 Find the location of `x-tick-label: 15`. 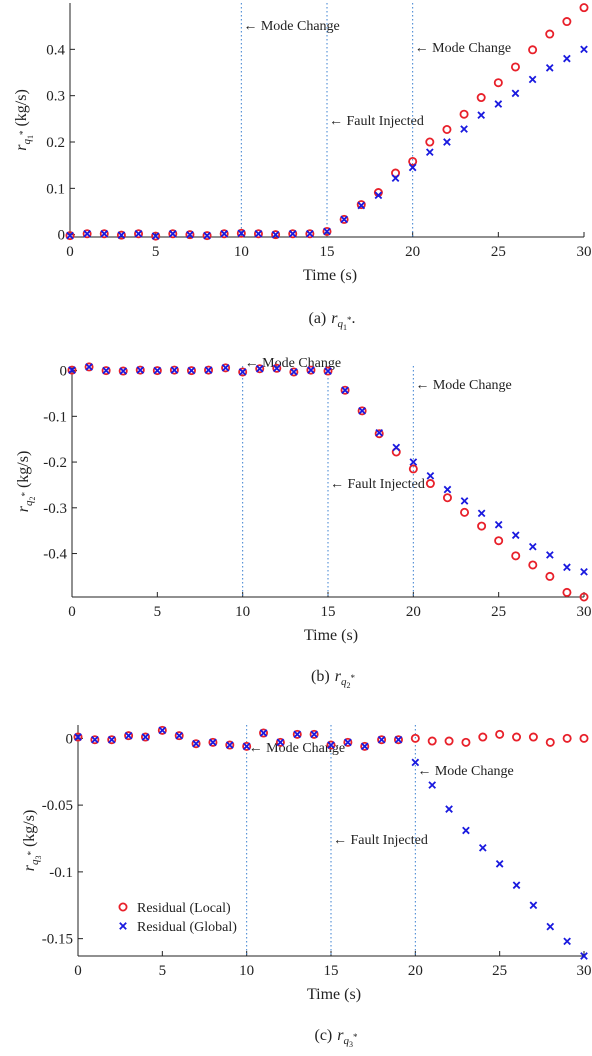

x-tick-label: 15 is located at coordinates (331, 971).